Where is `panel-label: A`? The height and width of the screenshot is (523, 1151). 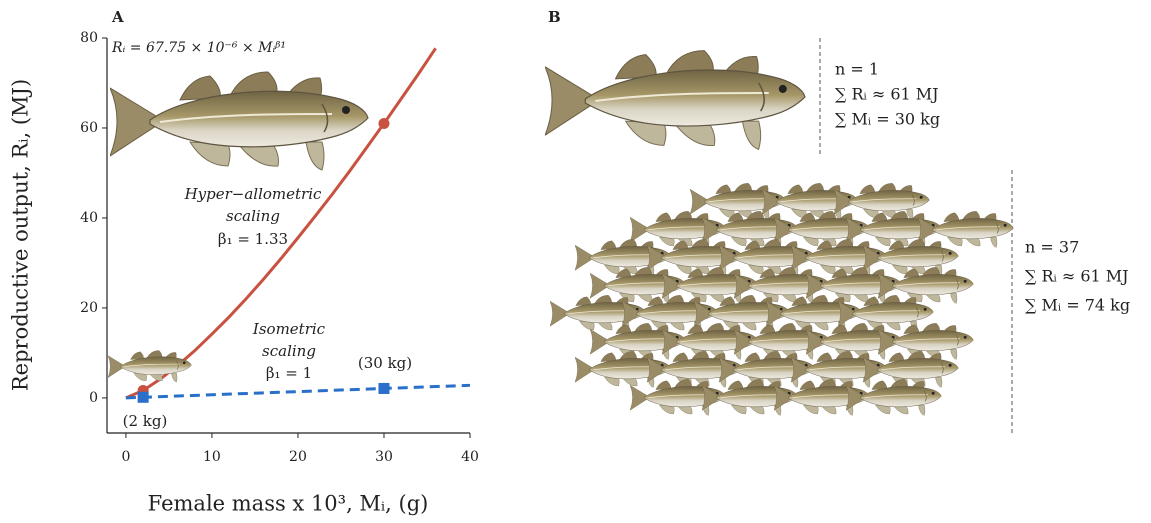
panel-label: A is located at coordinates (117, 17).